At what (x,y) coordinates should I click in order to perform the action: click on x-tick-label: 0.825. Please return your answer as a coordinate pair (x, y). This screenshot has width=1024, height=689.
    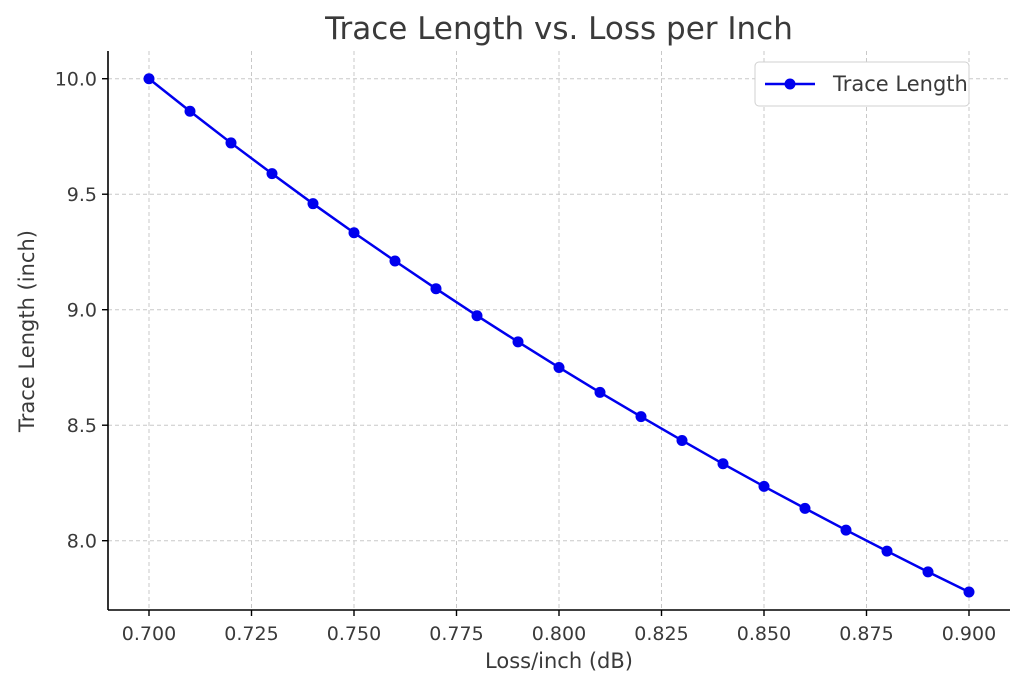
    Looking at the image, I should click on (661, 634).